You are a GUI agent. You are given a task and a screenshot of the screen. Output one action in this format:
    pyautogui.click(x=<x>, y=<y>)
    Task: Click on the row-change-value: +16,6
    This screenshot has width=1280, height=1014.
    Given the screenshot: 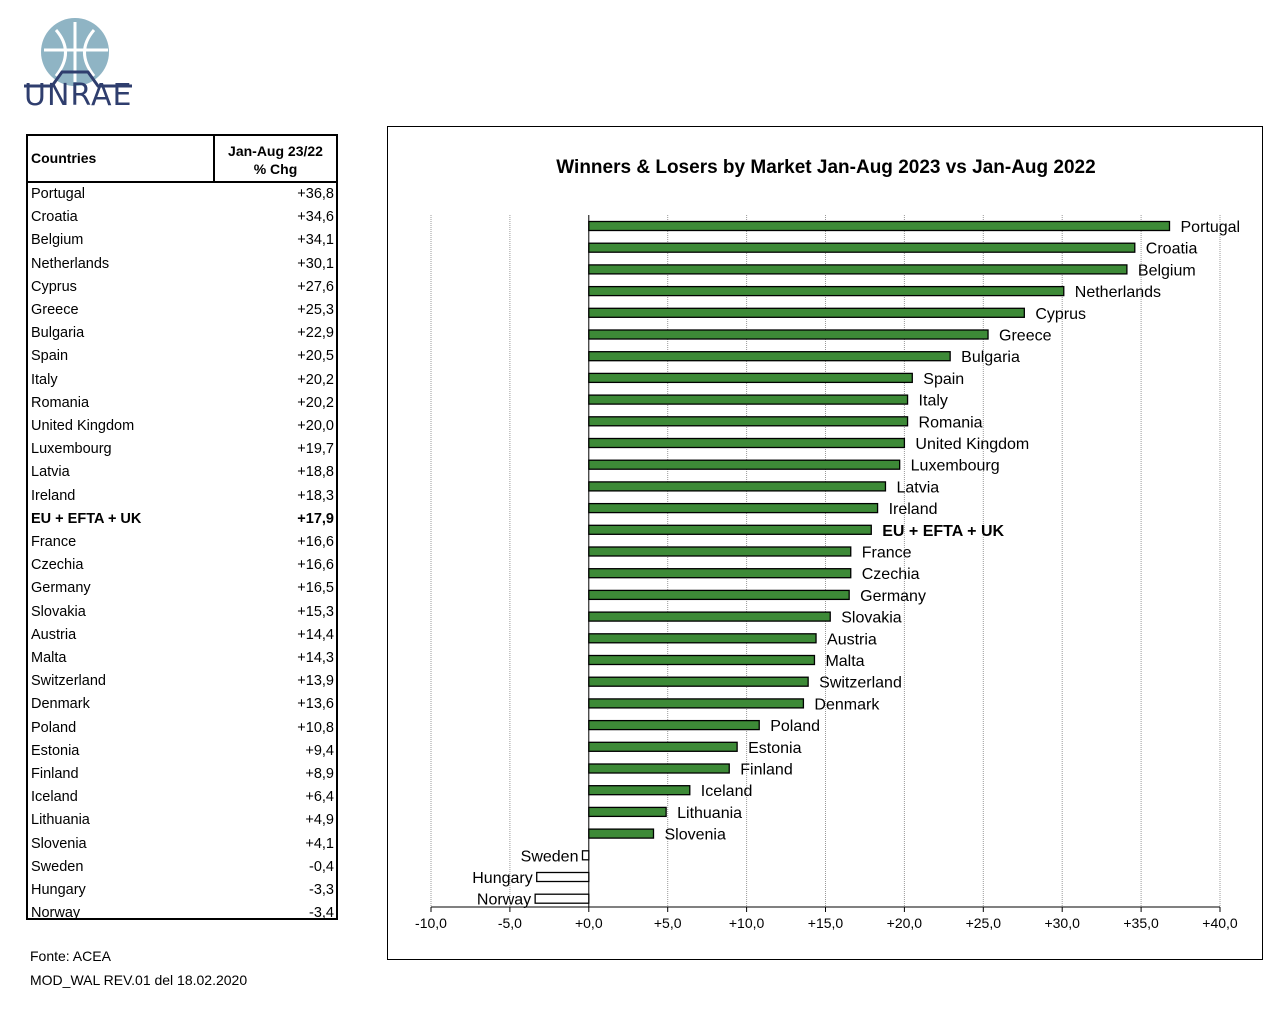 What is the action you would take?
    pyautogui.click(x=315, y=565)
    